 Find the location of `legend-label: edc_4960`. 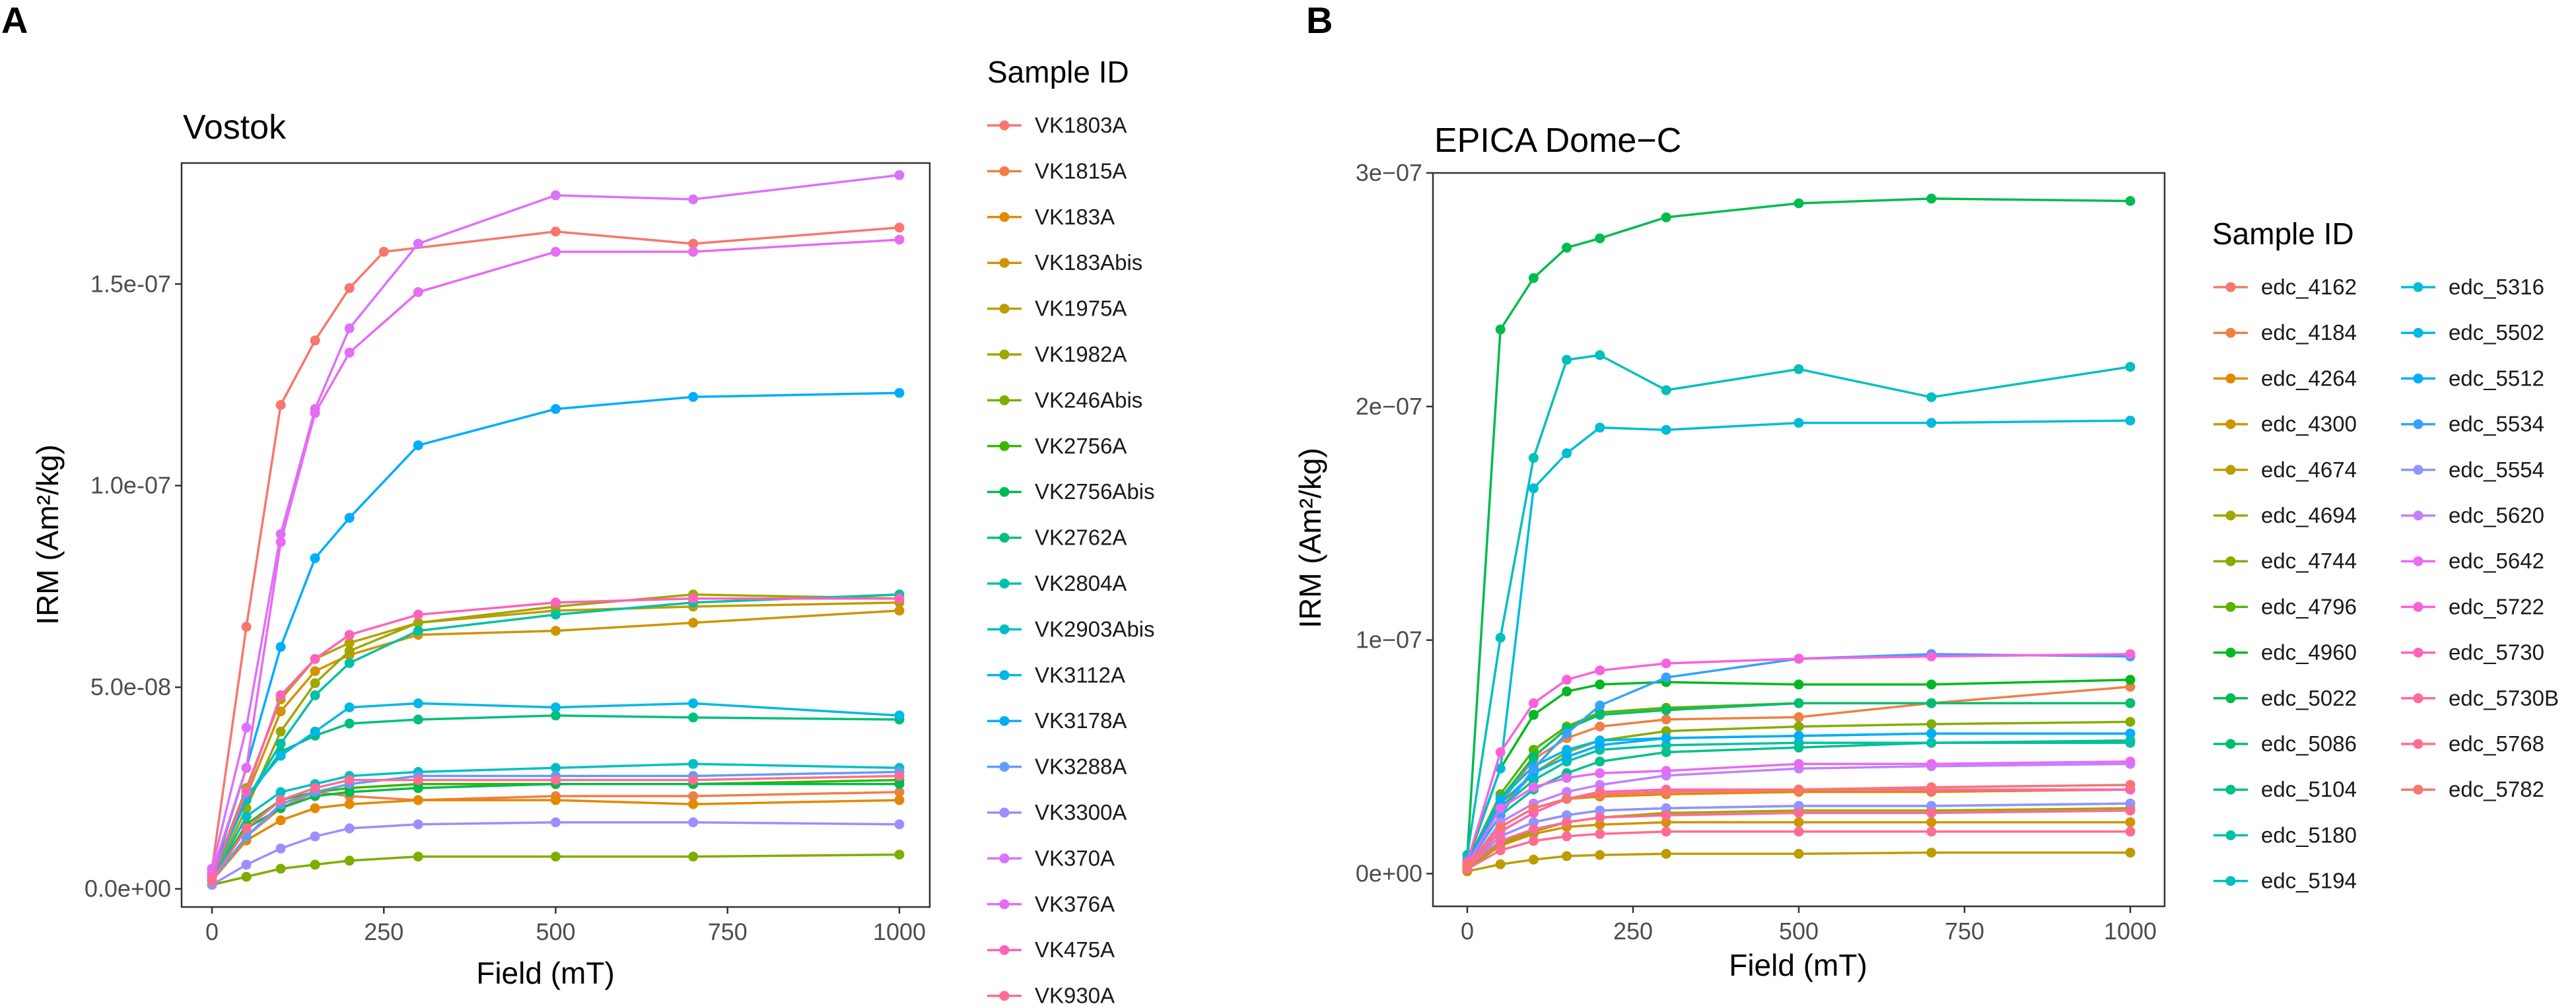

legend-label: edc_4960 is located at coordinates (2309, 652).